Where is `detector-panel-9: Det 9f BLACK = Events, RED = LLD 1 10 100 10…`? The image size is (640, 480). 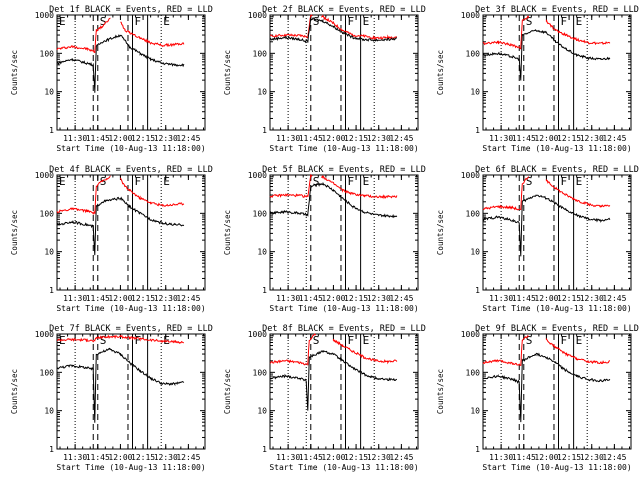
detector-panel-9: Det 9f BLACK = Events, RED = LLD 1 10 100 10… is located at coordinates (537, 398).